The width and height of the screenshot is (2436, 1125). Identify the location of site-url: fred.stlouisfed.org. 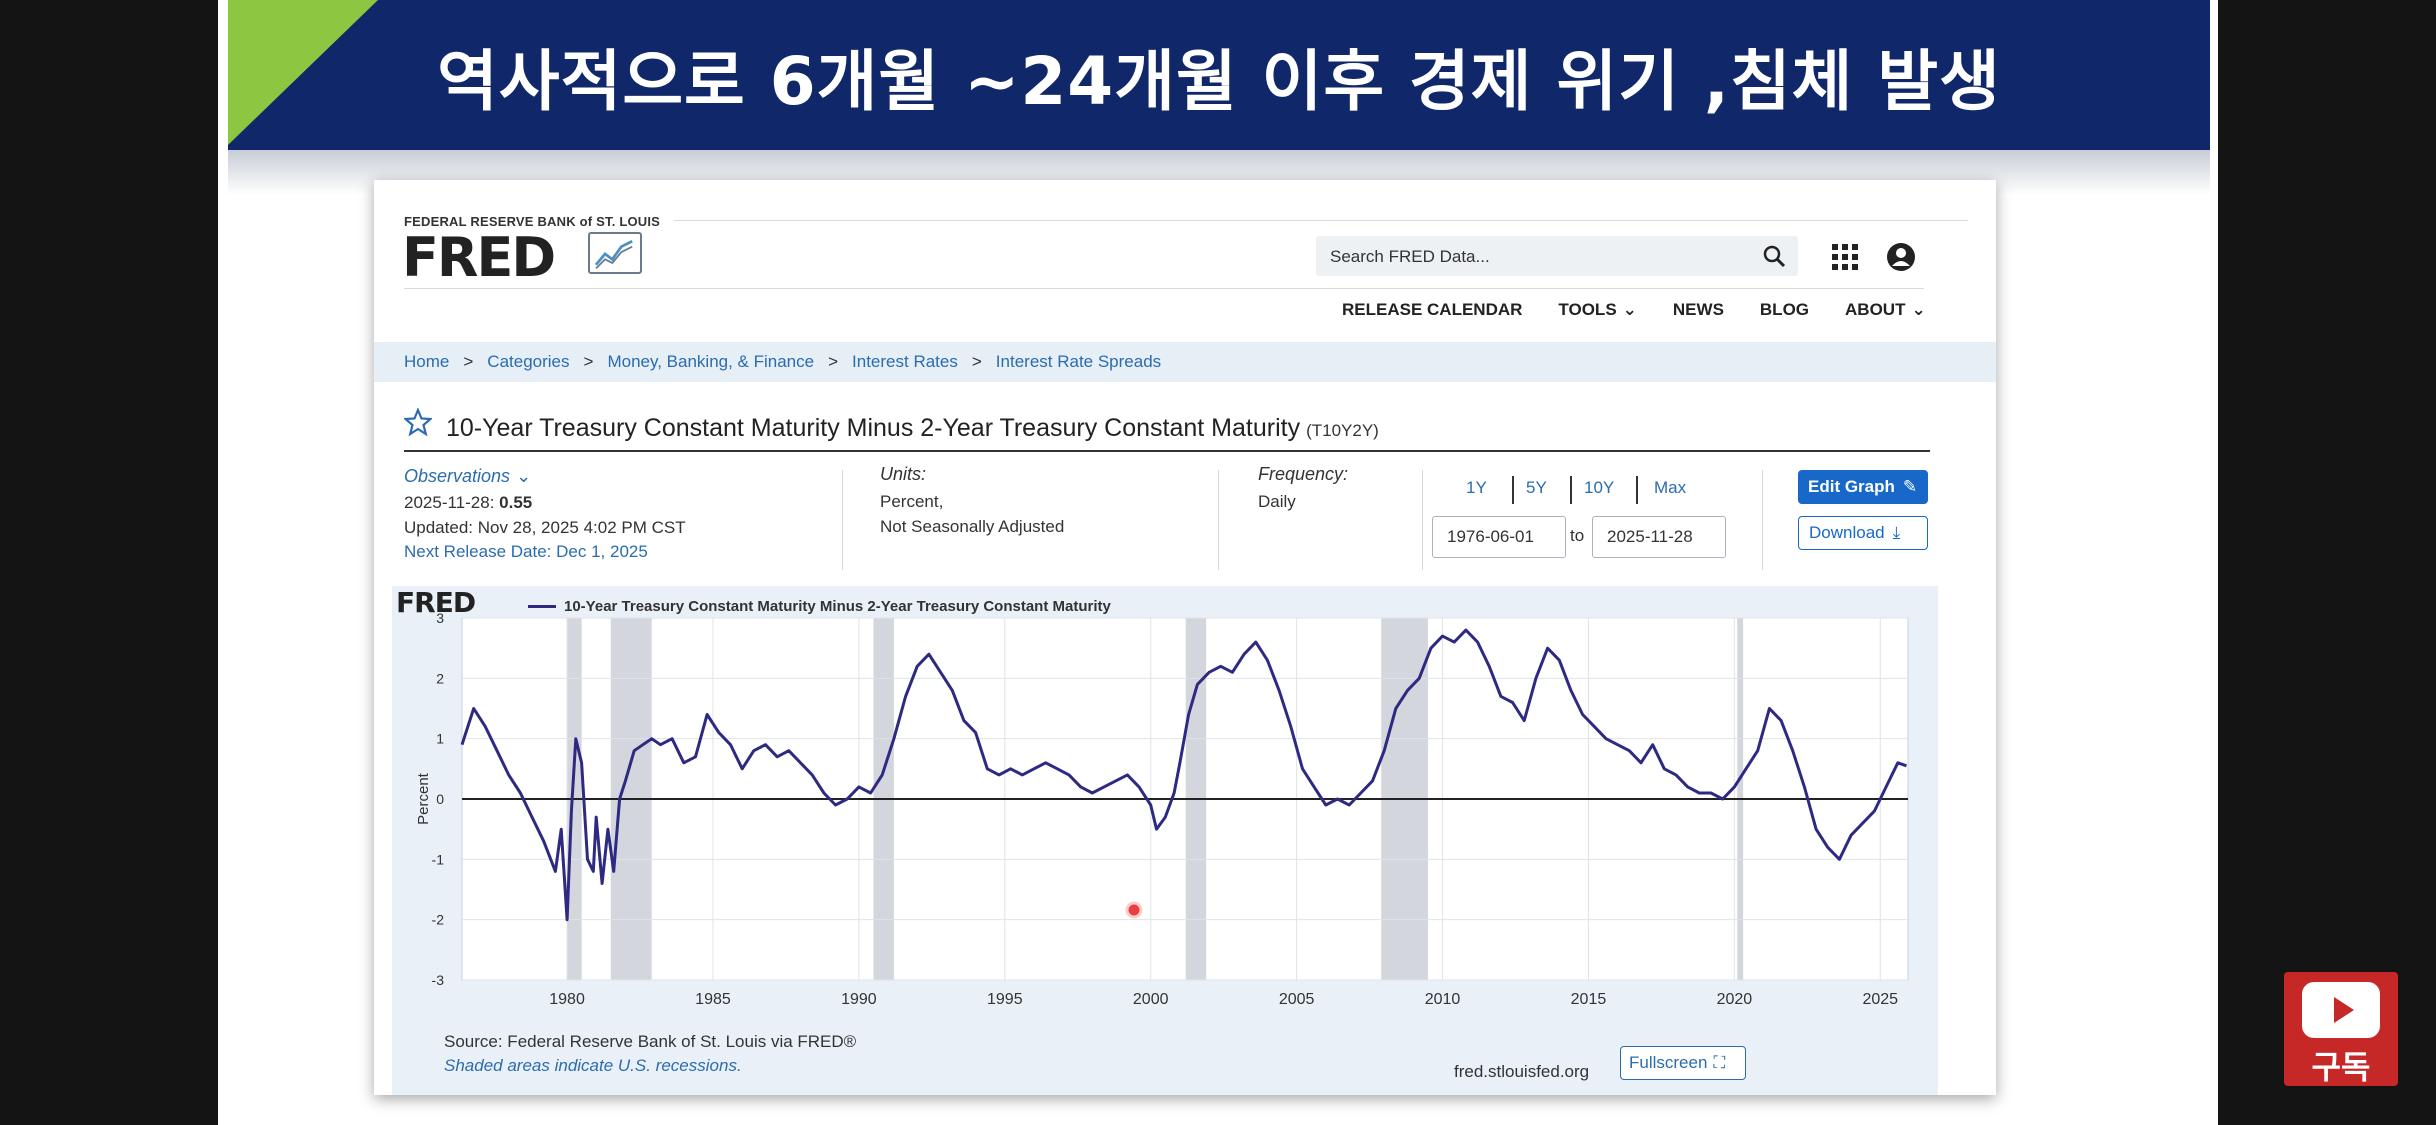
(1522, 1071).